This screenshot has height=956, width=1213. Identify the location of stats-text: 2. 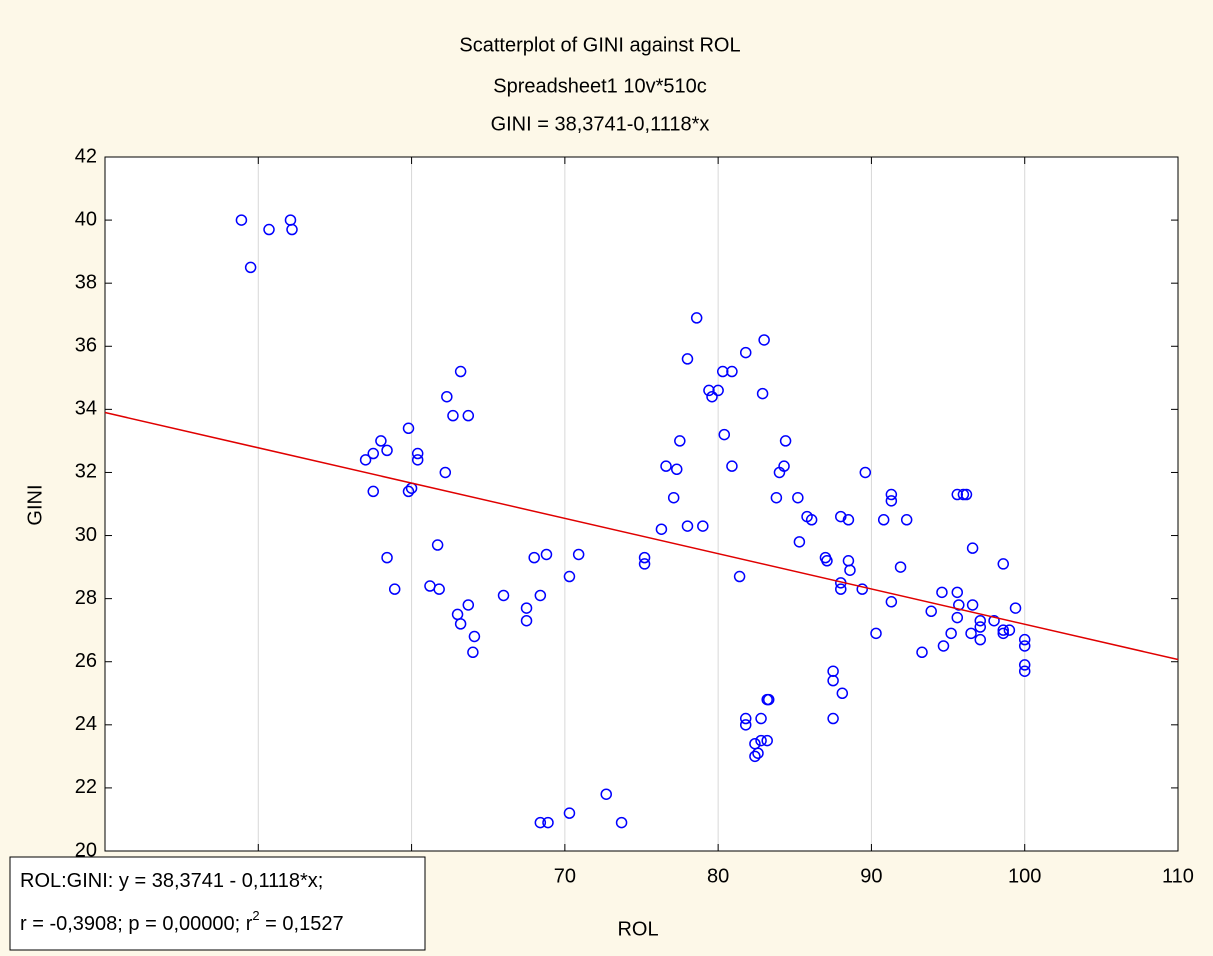
(255, 915).